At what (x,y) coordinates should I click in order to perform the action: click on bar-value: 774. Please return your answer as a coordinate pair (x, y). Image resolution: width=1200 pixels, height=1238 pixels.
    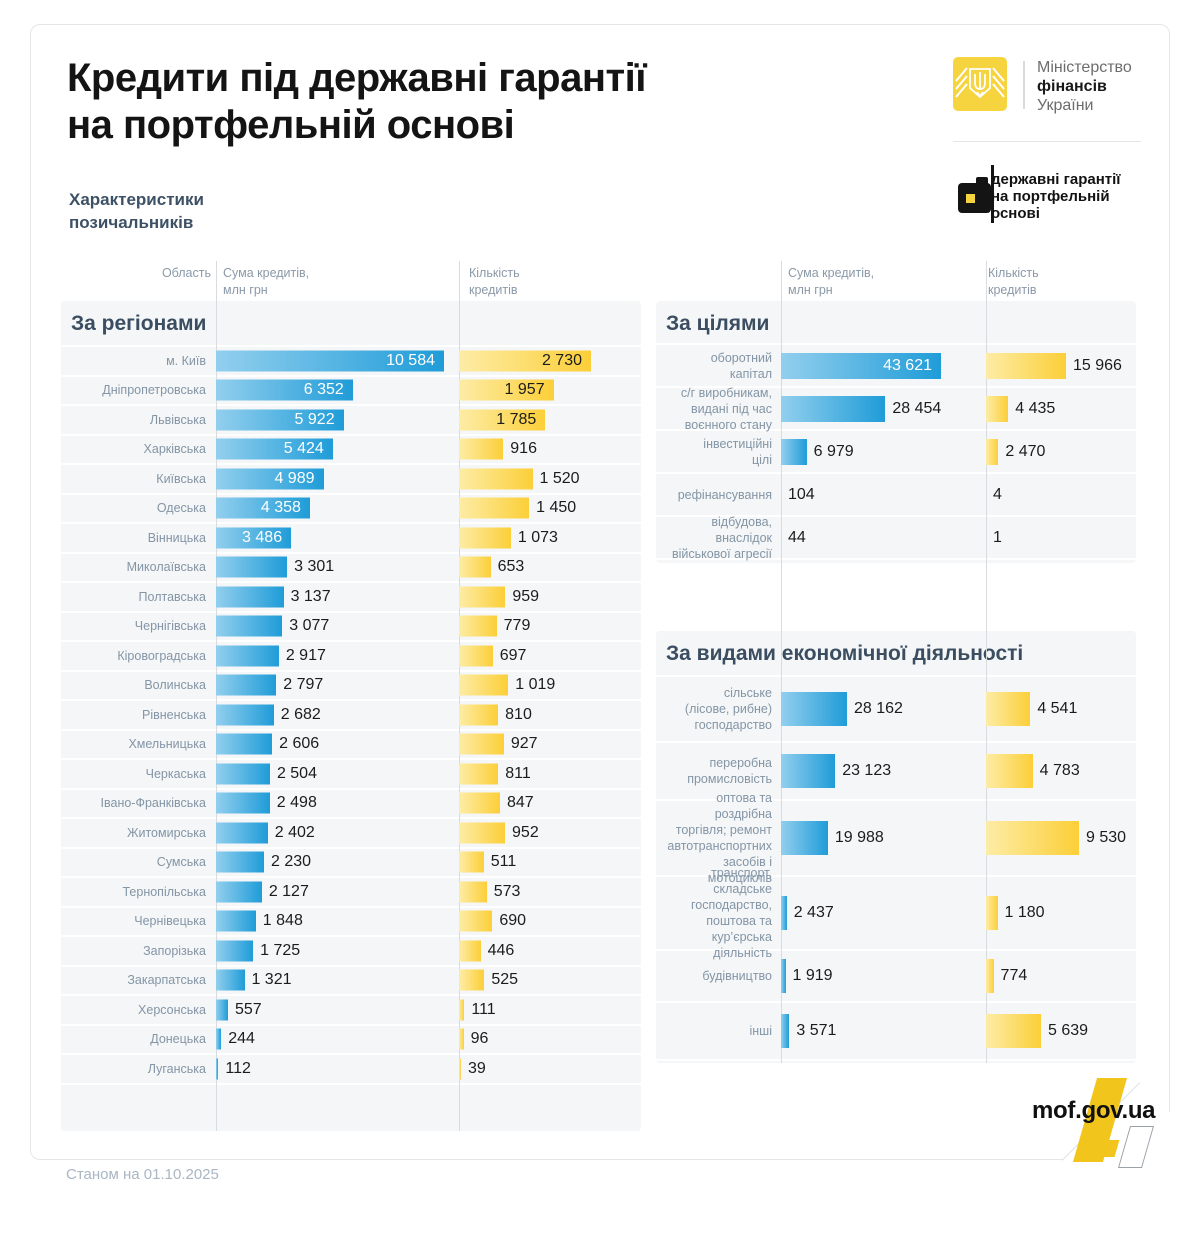
    Looking at the image, I should click on (1014, 975).